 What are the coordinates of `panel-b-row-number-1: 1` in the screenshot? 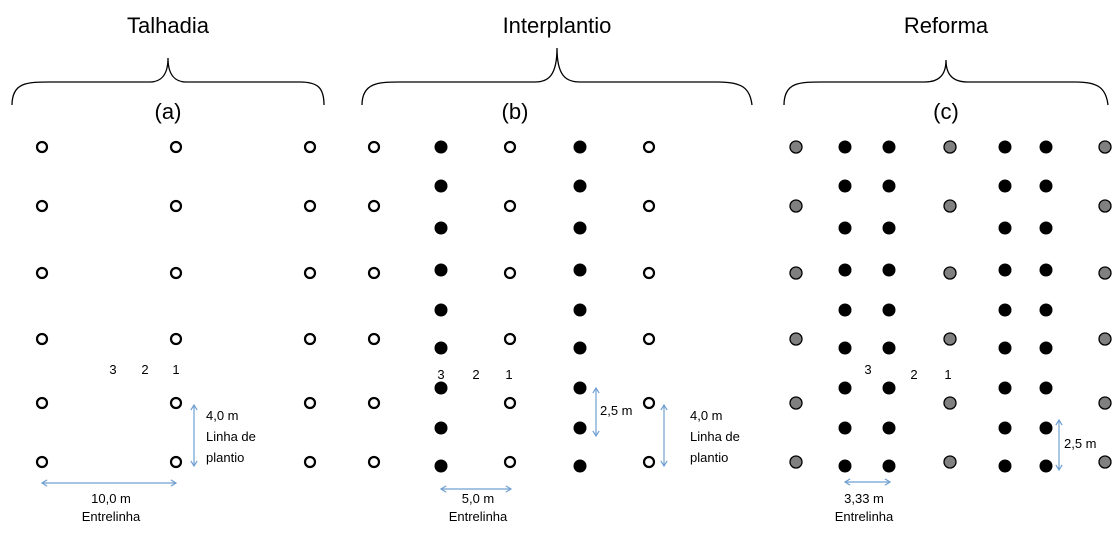 It's located at (508, 374).